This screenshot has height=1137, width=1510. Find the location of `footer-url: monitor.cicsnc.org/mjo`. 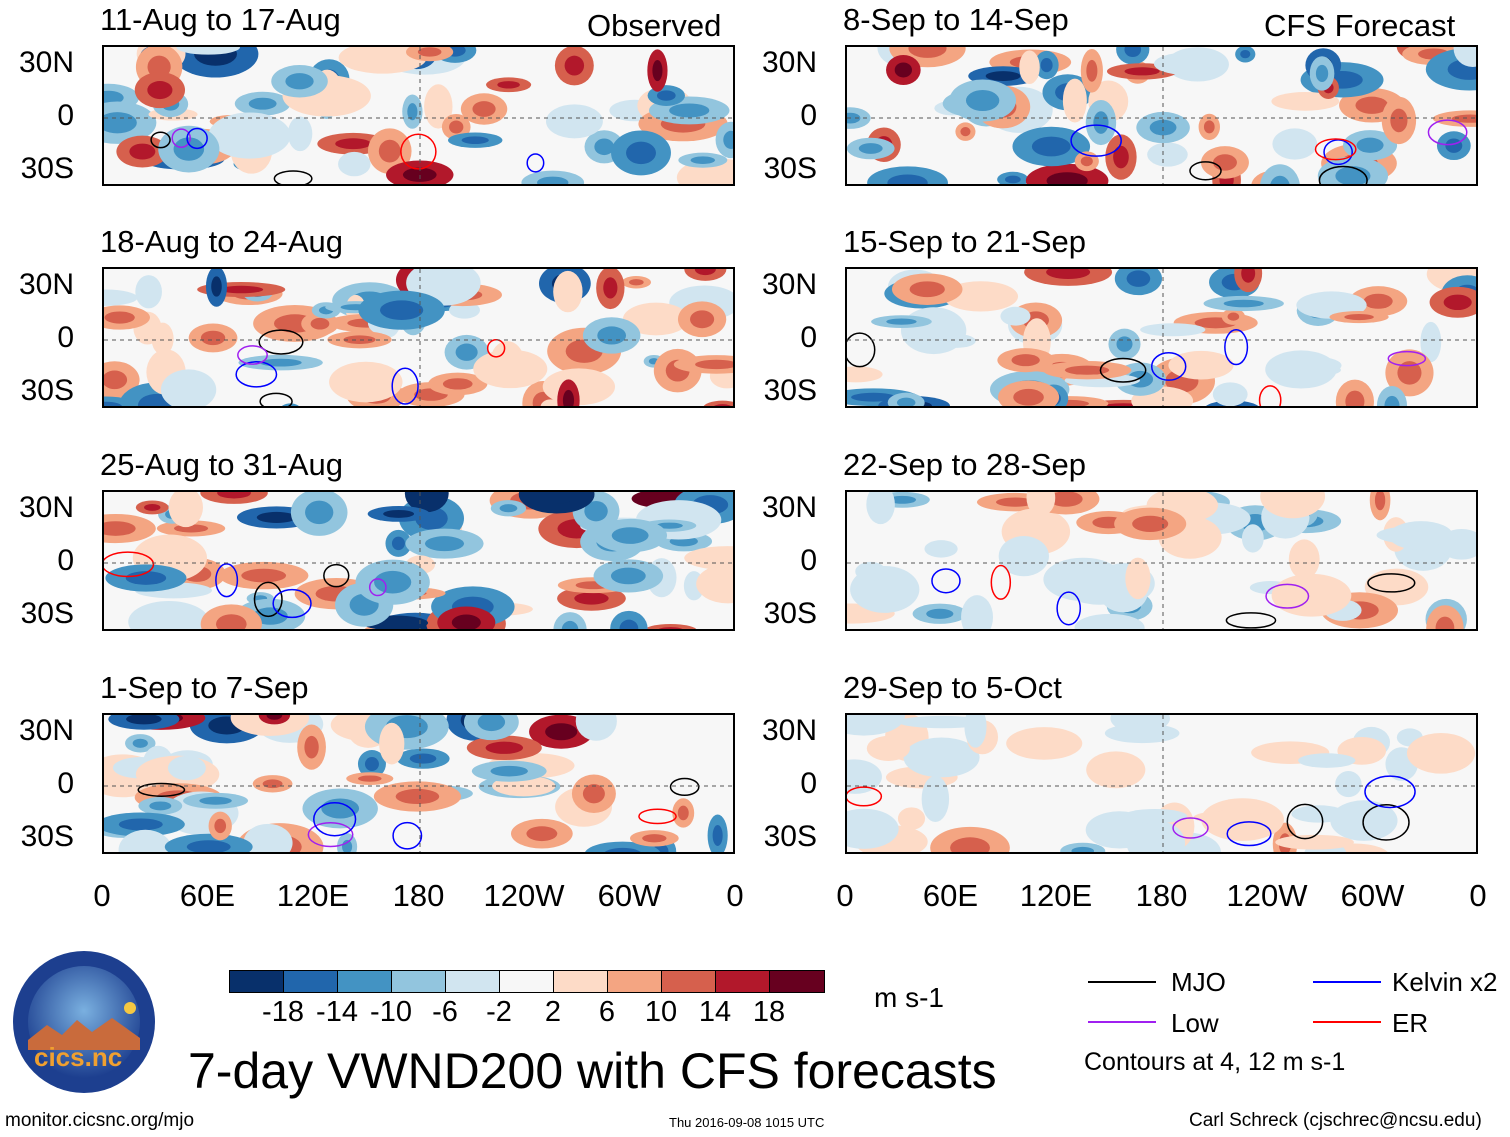

footer-url: monitor.cicsnc.org/mjo is located at coordinates (100, 1120).